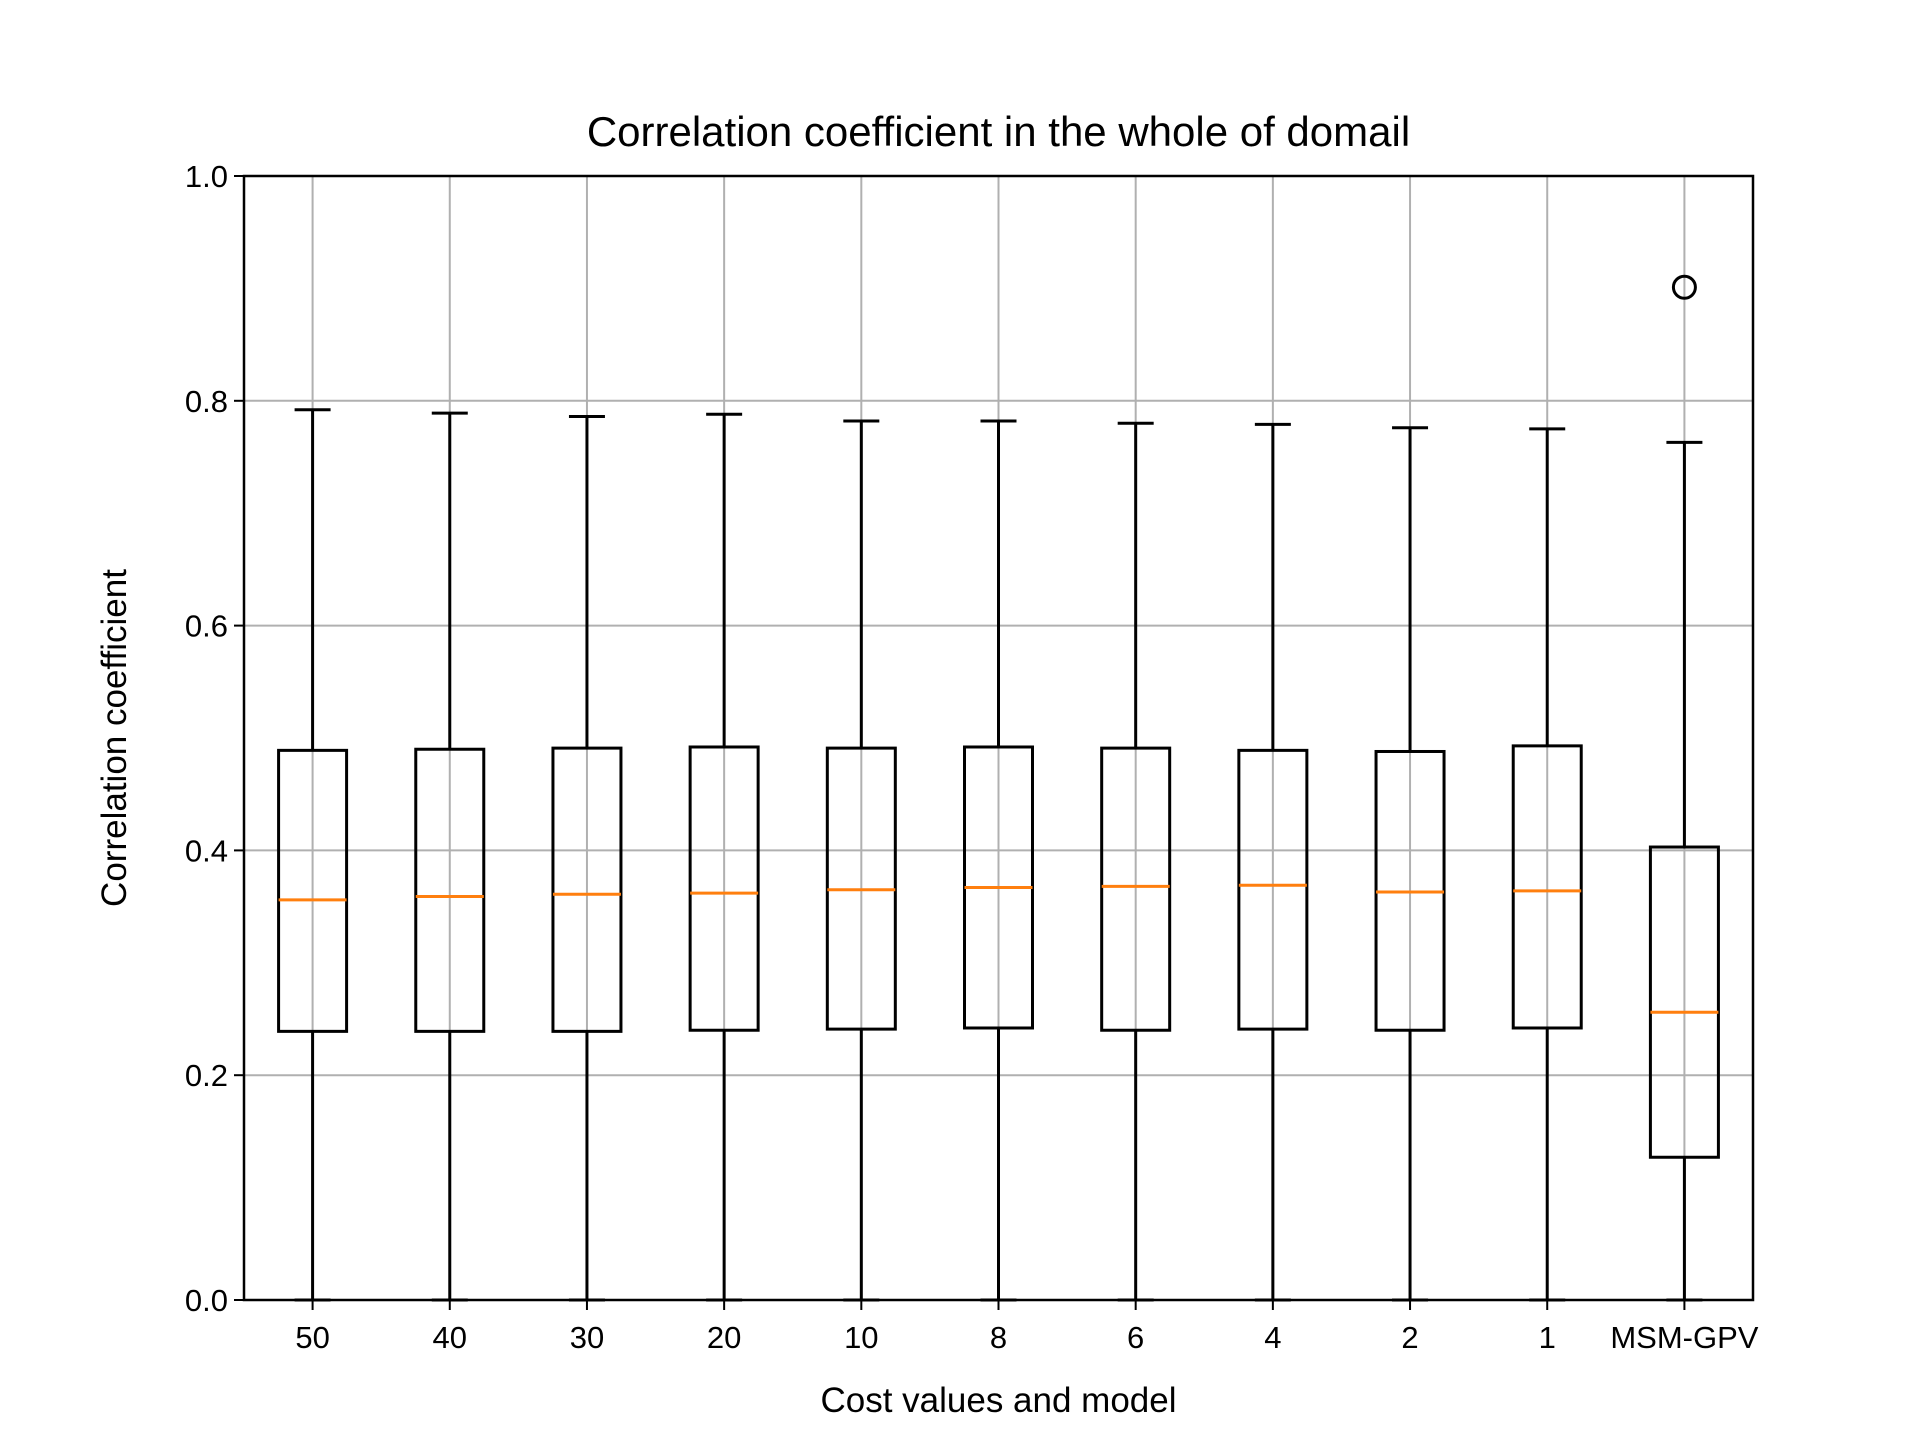  I want to click on x-tick-label: 10, so click(861, 1337).